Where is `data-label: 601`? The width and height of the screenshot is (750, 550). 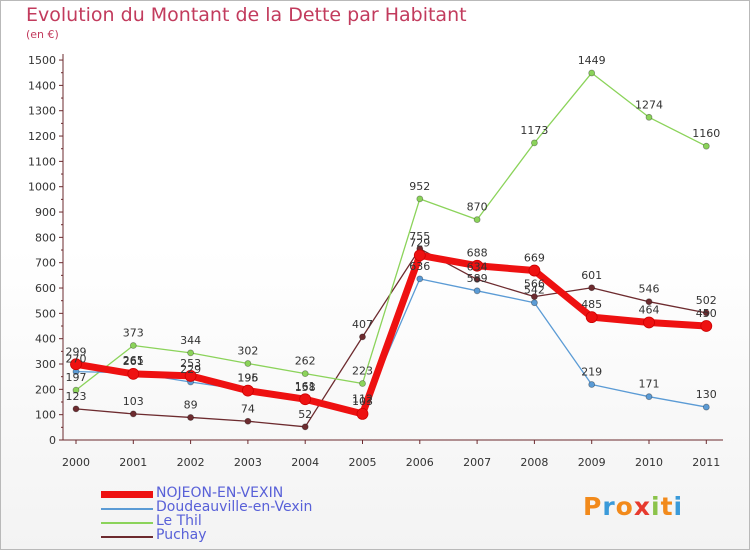 data-label: 601 is located at coordinates (591, 275).